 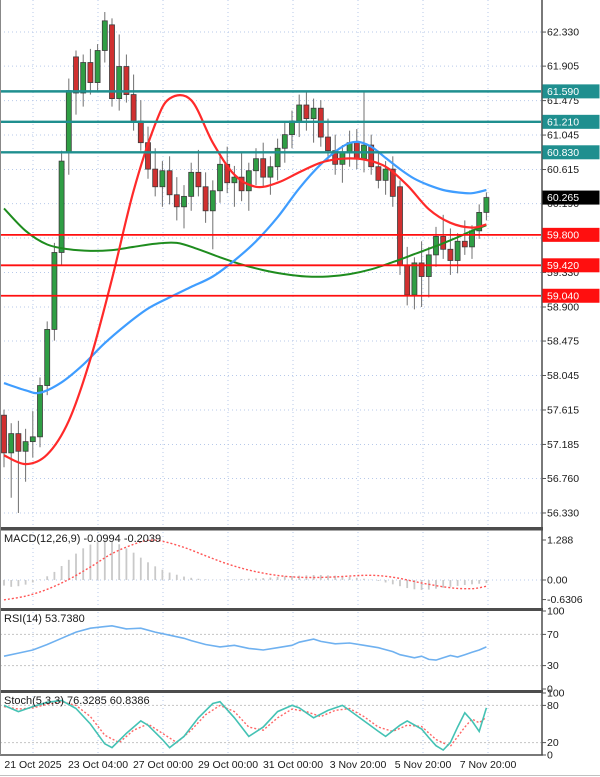 I want to click on x-axis-label: 3 Nov 20:00, so click(x=358, y=765).